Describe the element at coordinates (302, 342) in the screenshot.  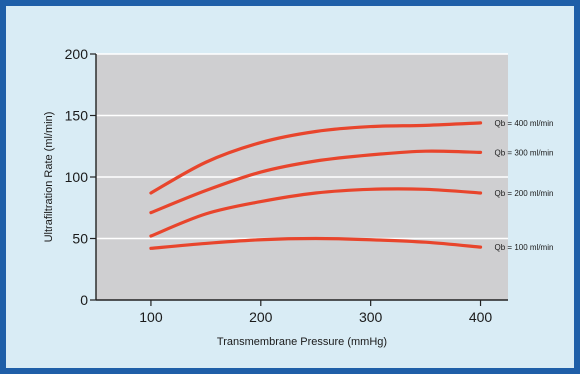
I see `x-axis-title: Transmembrane Pressure (mmHg)` at that location.